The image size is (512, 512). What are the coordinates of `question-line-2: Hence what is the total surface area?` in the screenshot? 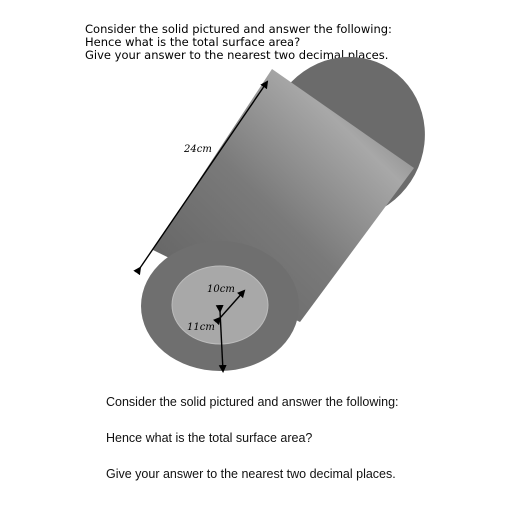 It's located at (193, 42).